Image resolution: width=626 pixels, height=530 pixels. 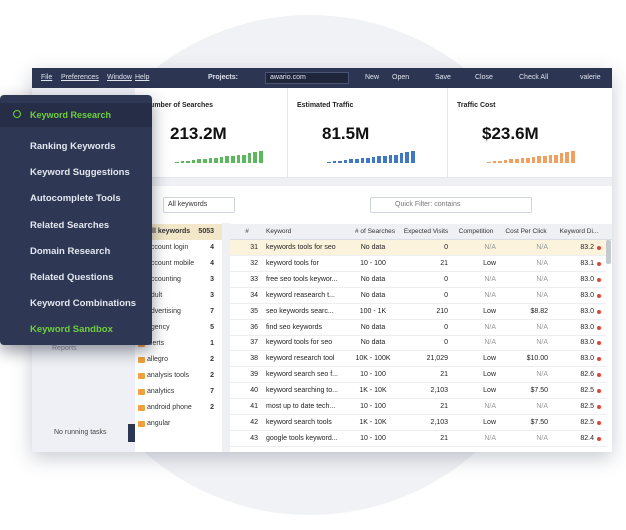 What do you see at coordinates (587, 375) in the screenshot?
I see `table-cell: 82.6` at bounding box center [587, 375].